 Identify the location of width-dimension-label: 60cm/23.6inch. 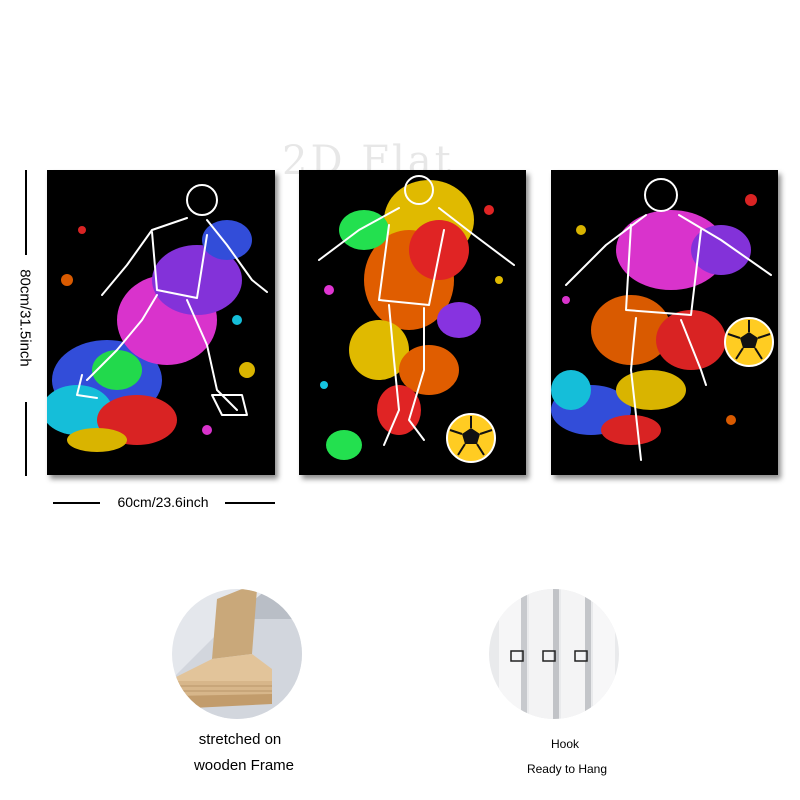
(163, 502).